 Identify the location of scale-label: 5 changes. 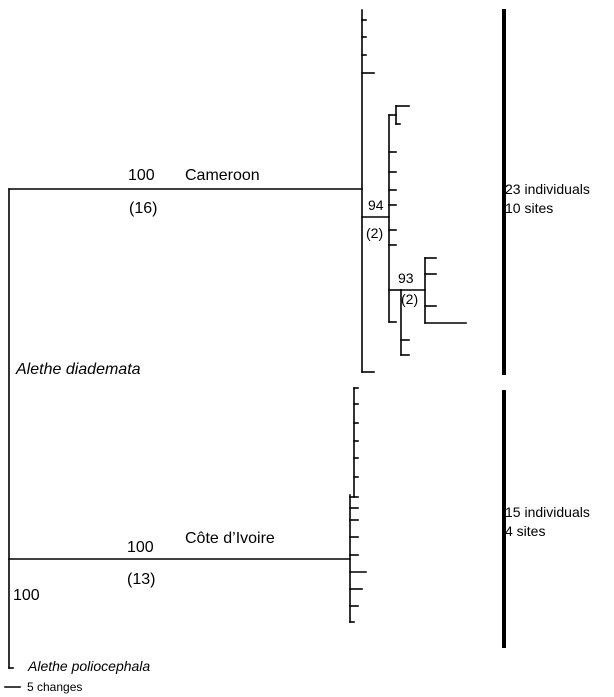
(55, 687).